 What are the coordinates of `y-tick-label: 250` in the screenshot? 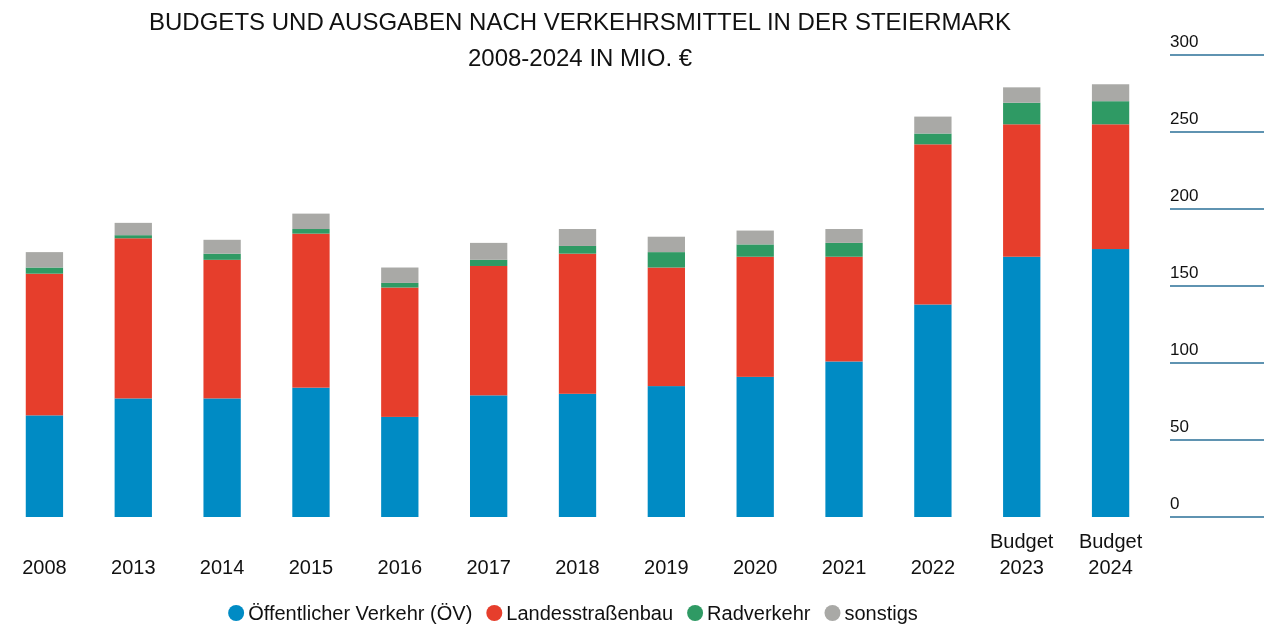 It's located at (1184, 118).